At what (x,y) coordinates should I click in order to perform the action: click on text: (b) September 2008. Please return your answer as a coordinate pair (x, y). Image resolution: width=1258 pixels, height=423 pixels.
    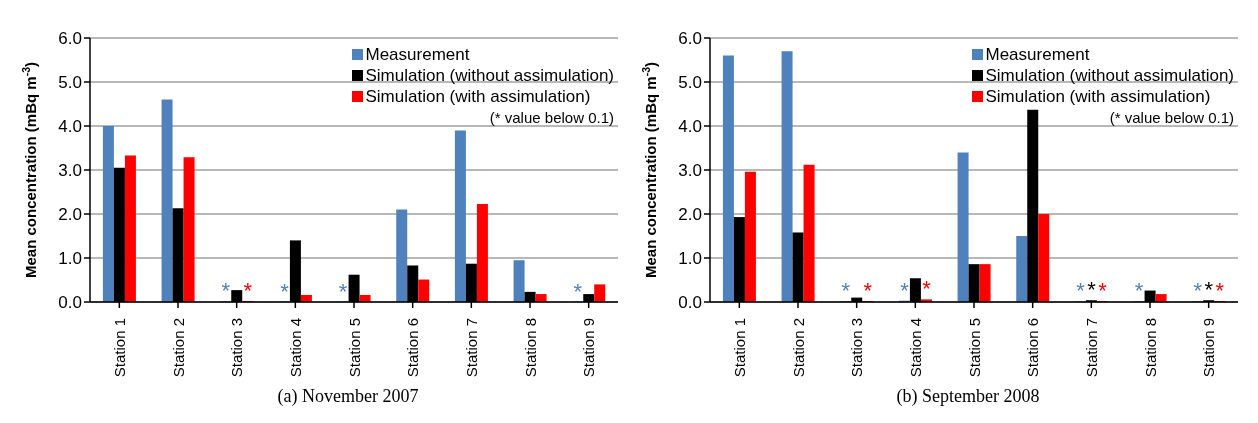
    Looking at the image, I should click on (968, 396).